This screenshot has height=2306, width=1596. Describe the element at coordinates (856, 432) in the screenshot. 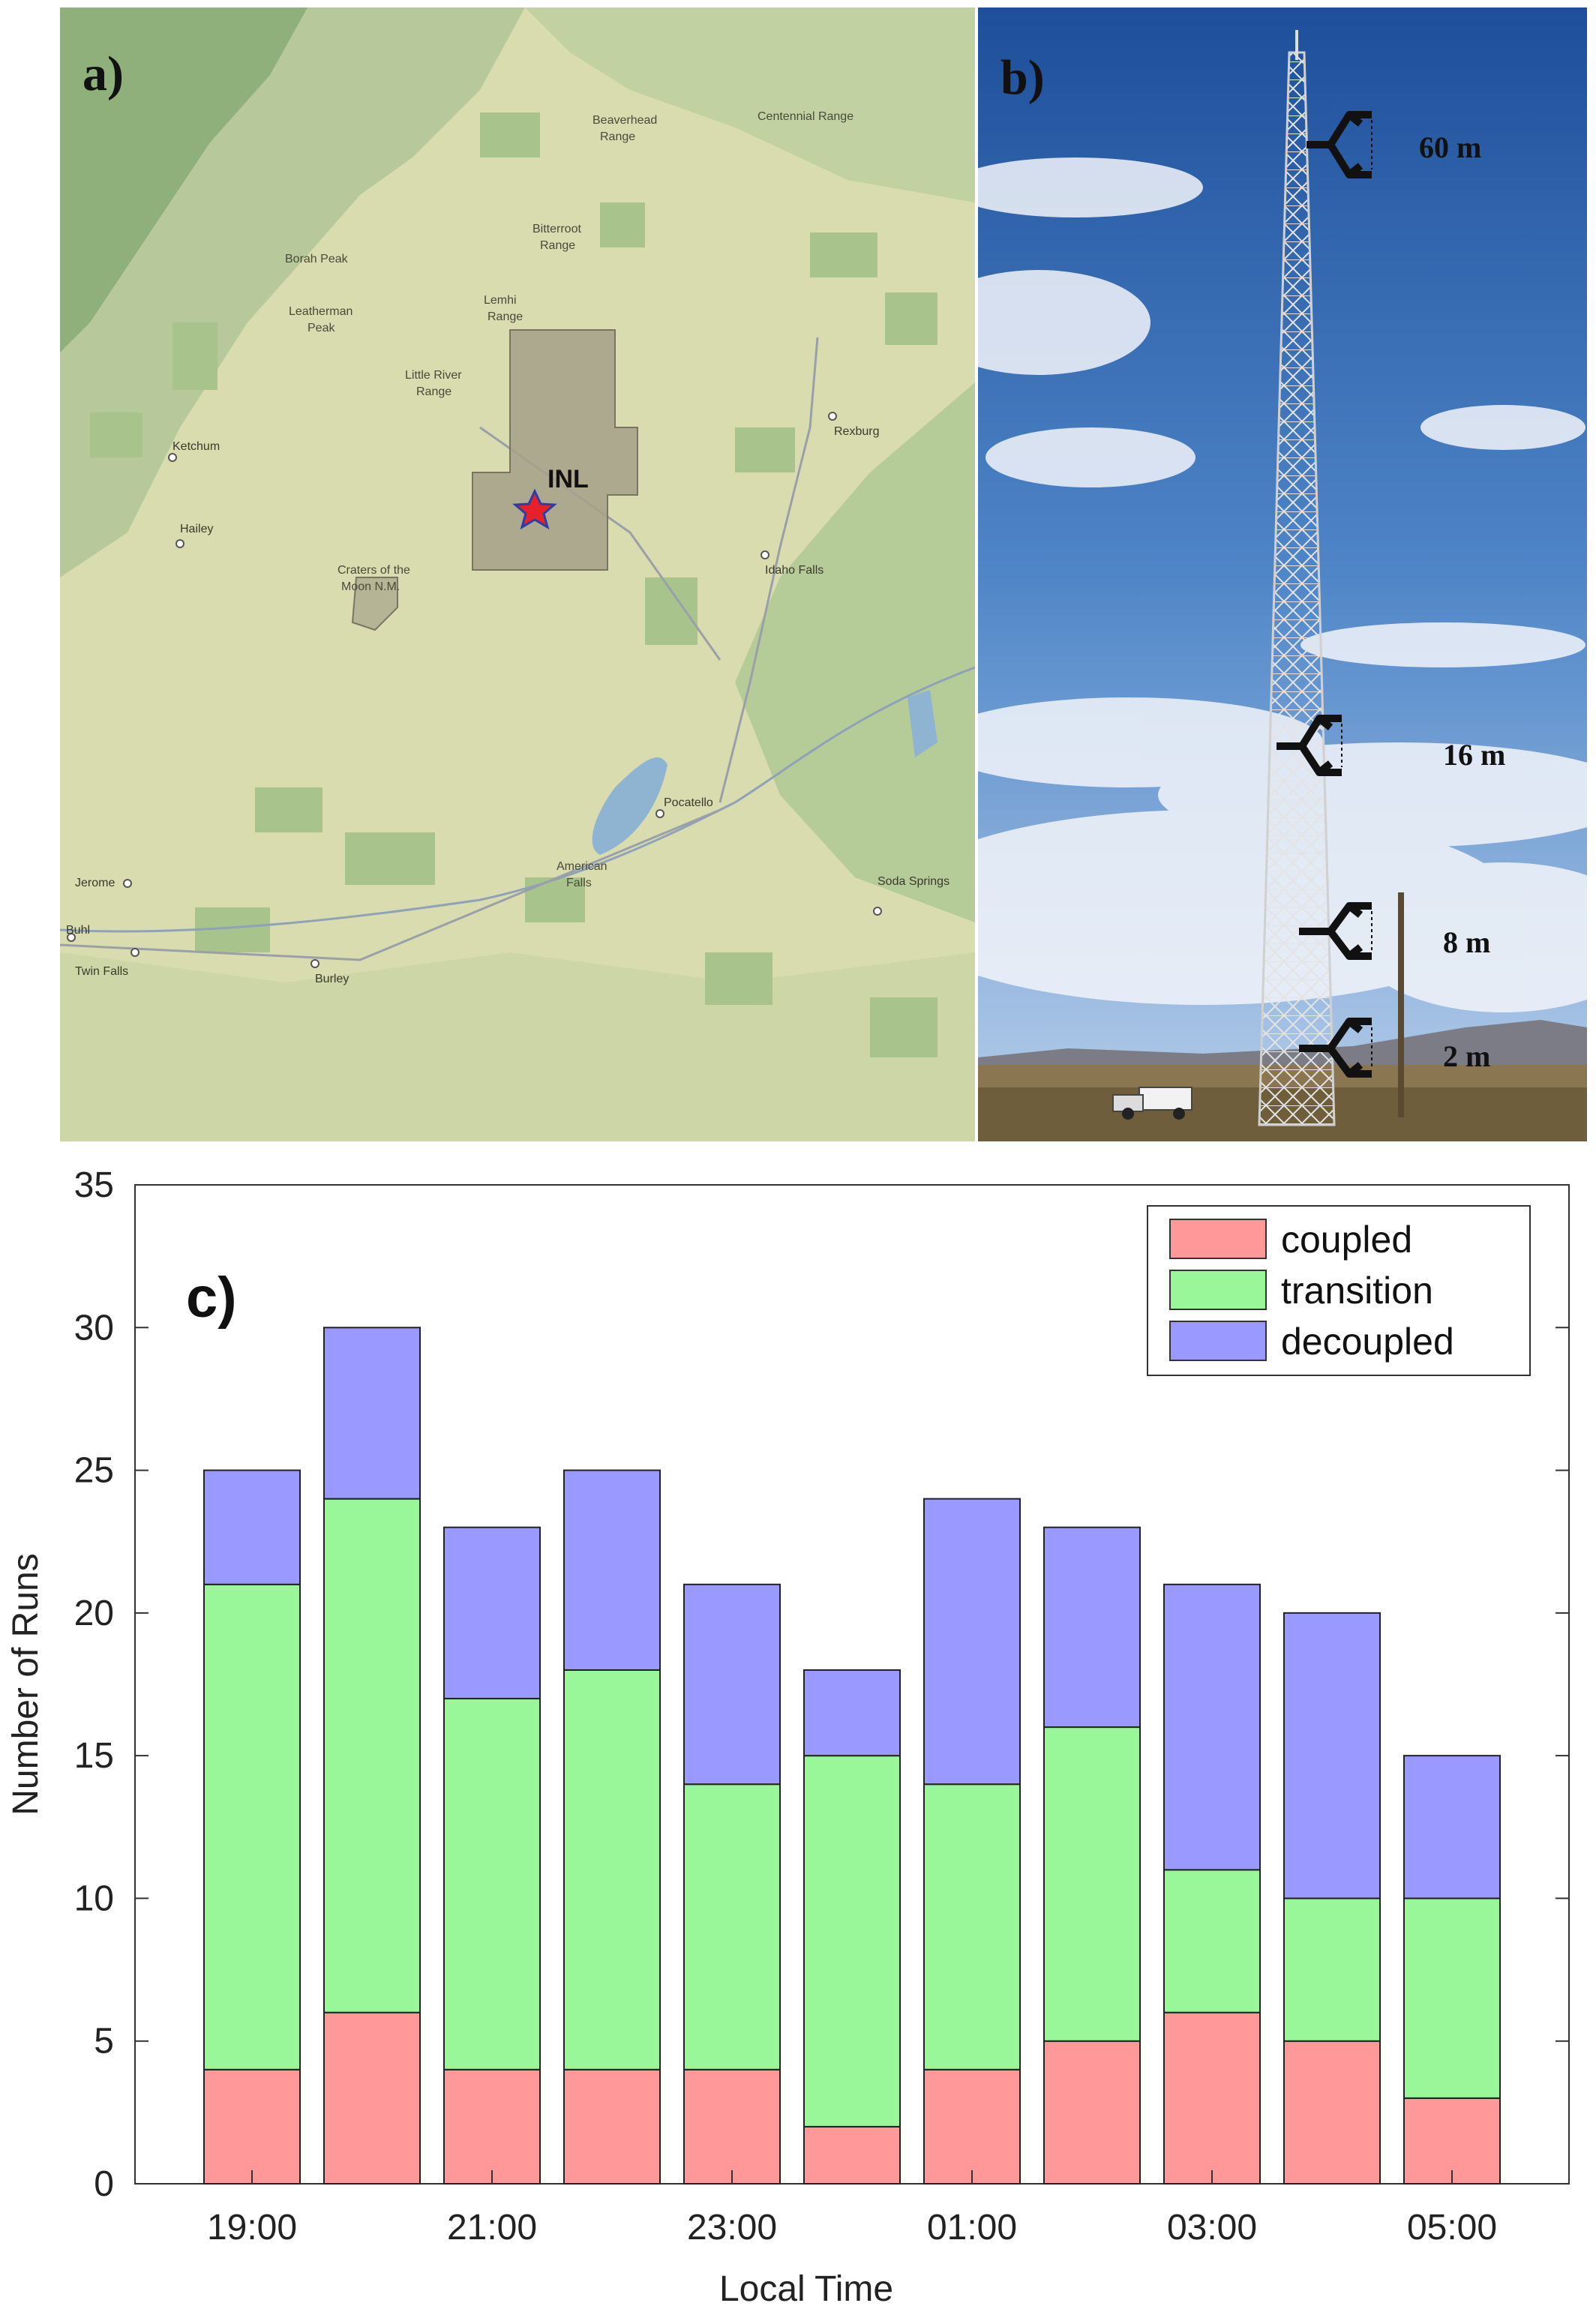

I see `svg-text: Rexburg` at that location.